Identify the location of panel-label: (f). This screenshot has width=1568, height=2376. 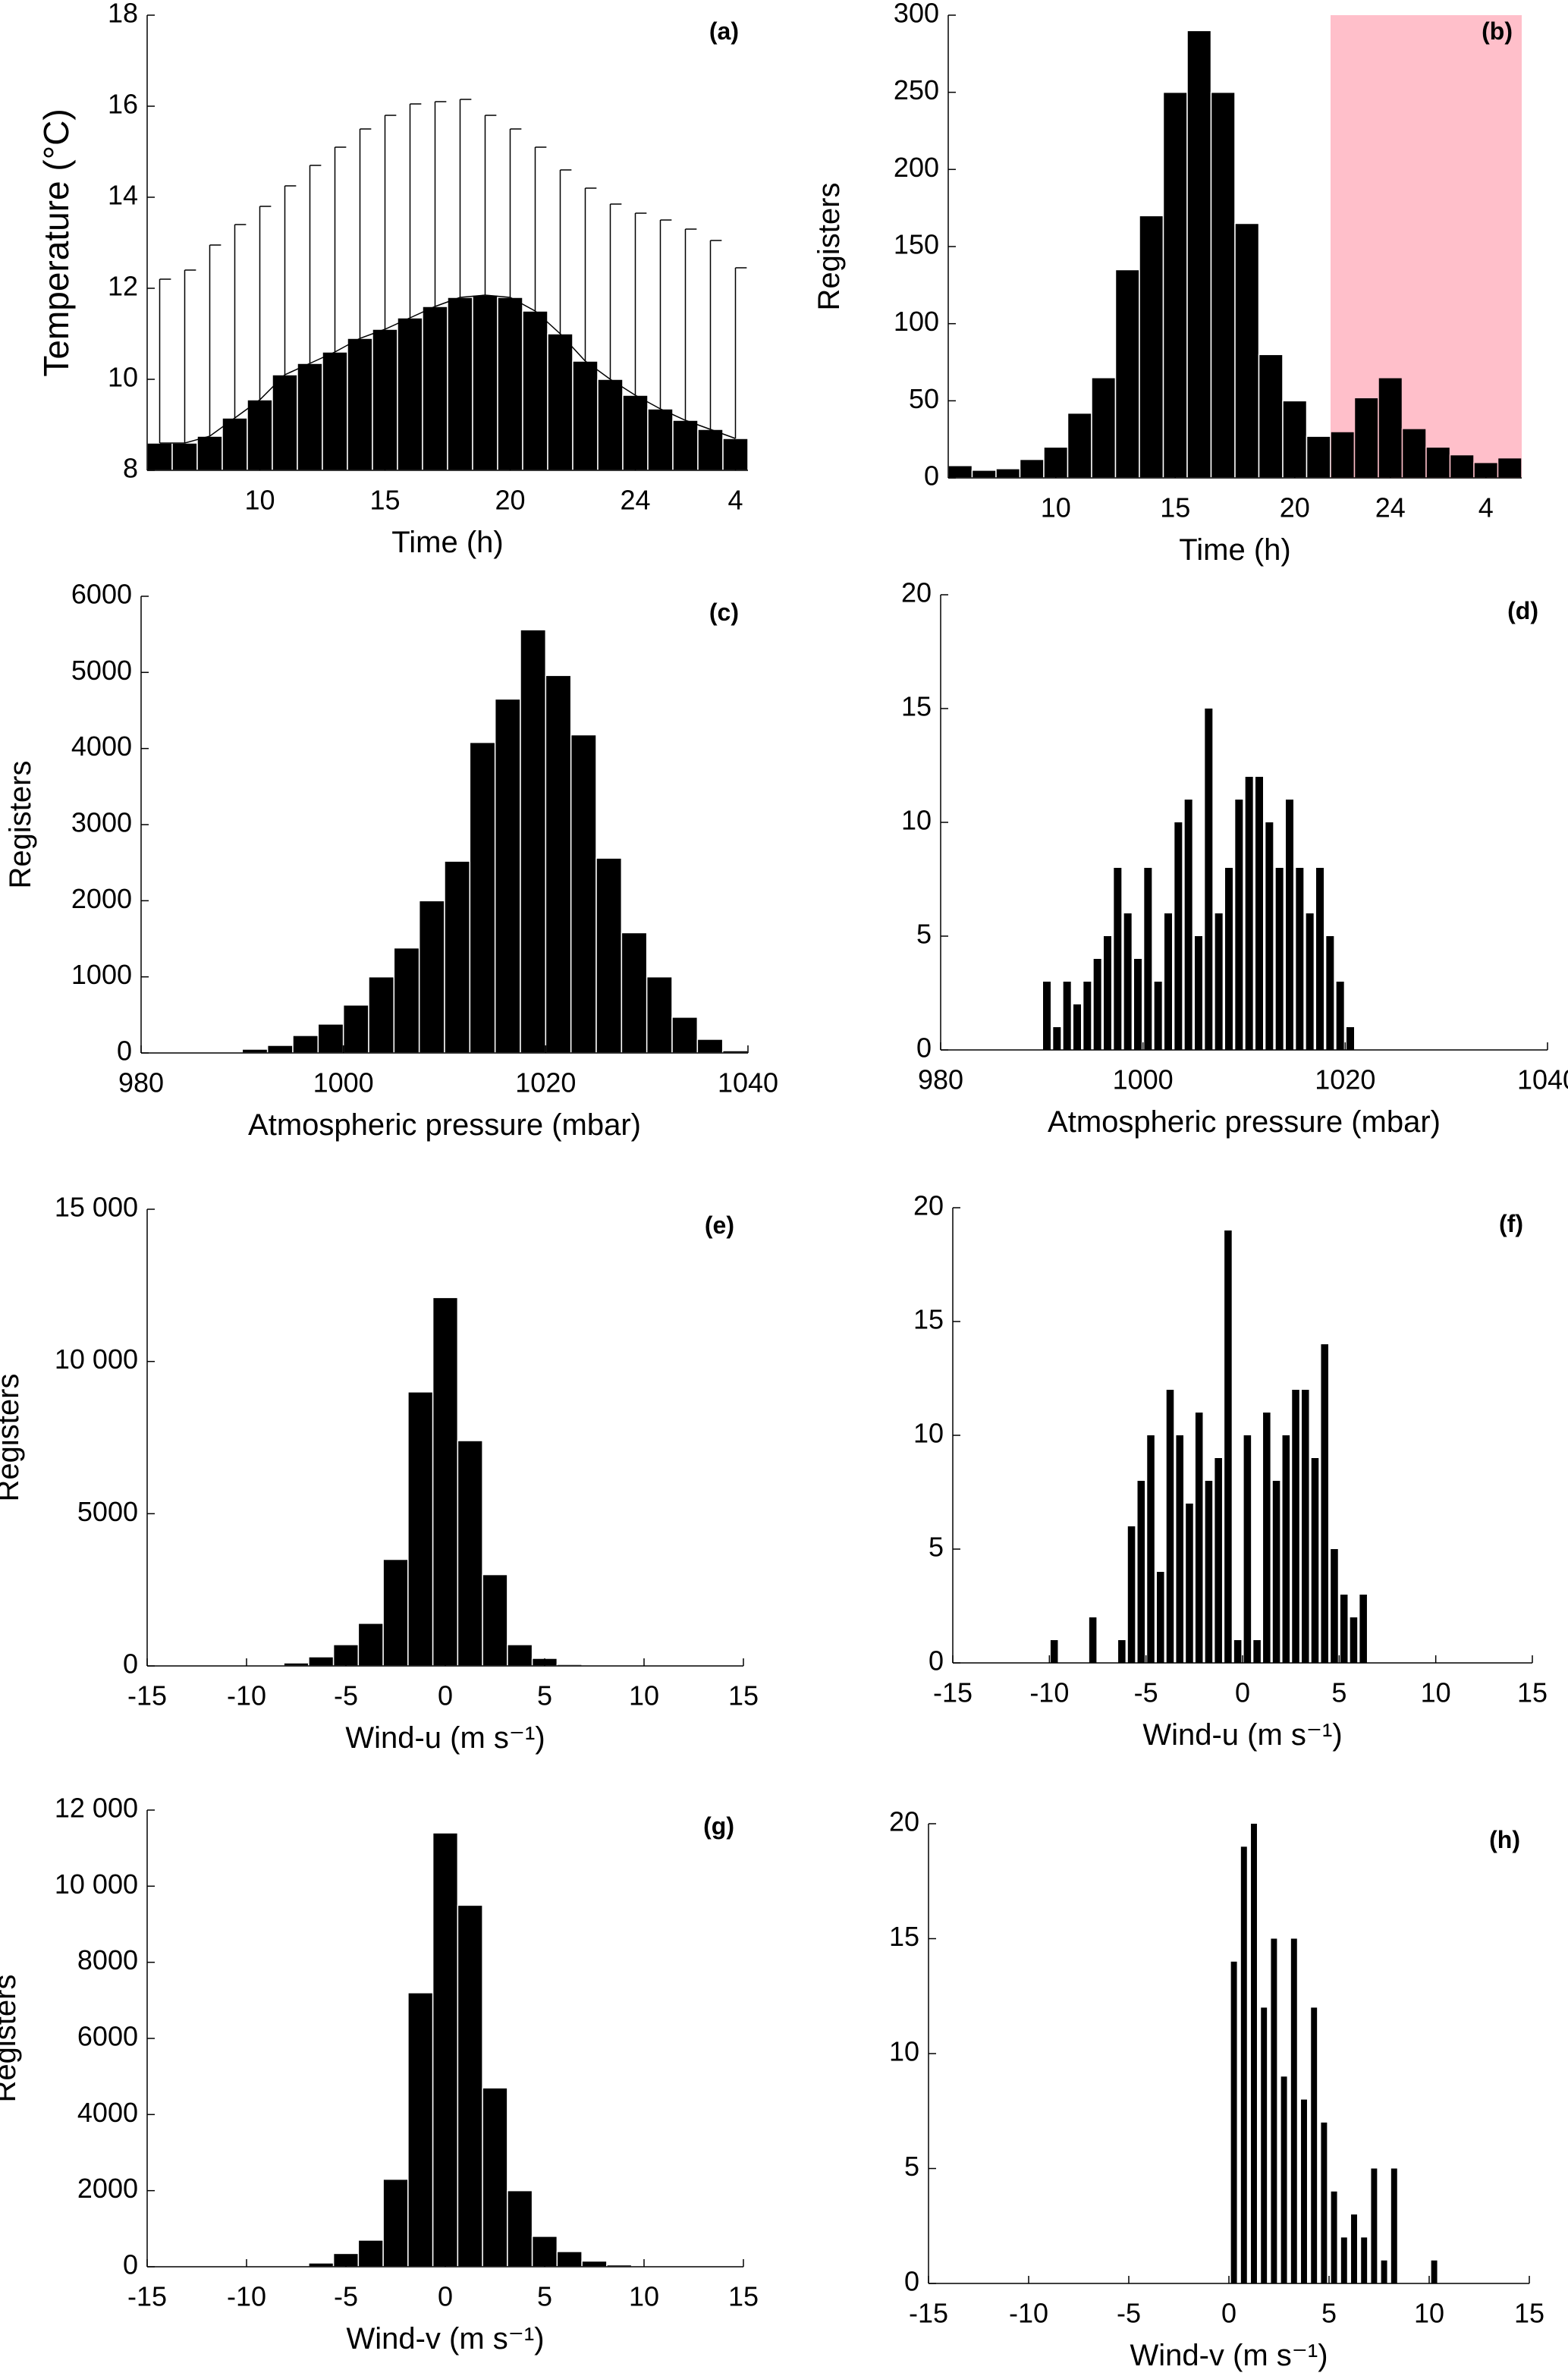
(1511, 1223).